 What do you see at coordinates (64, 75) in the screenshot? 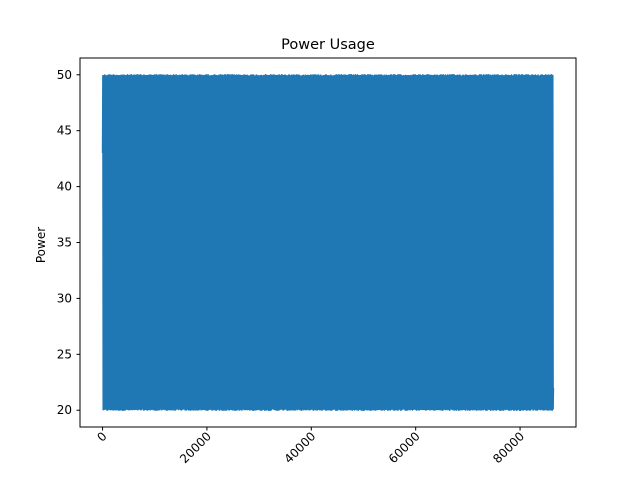
I see `y-tick-label: 50` at bounding box center [64, 75].